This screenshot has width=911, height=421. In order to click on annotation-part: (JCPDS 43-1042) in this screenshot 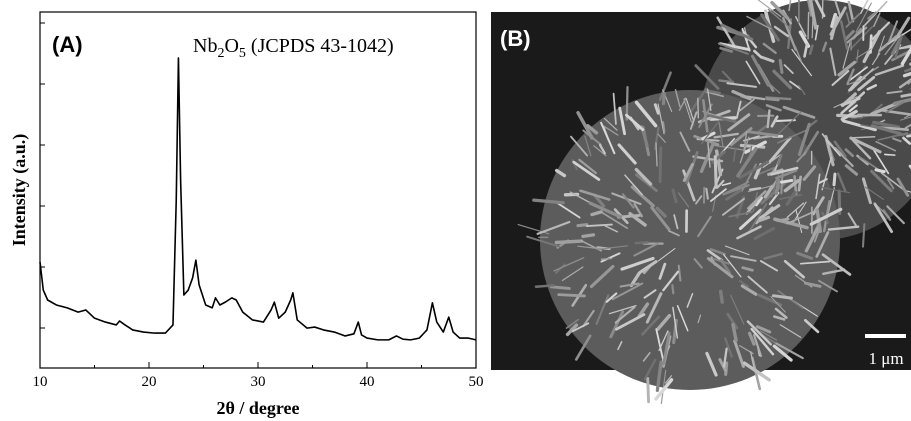, I will do `click(320, 46)`.